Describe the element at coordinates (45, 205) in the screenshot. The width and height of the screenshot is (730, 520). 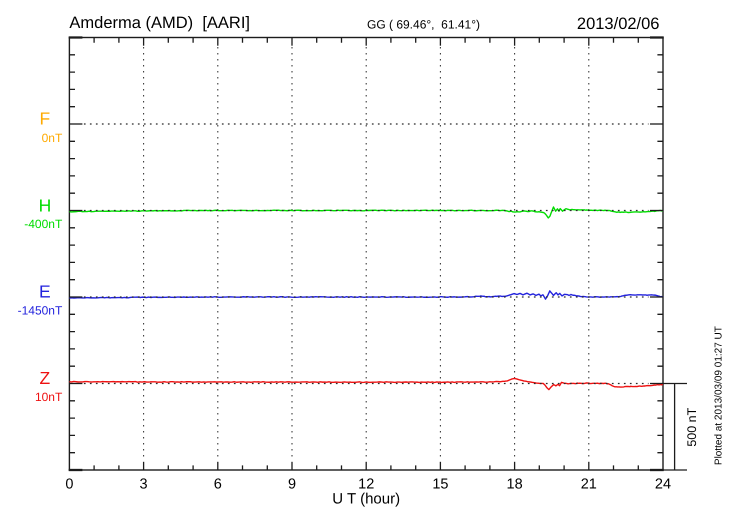
I see `svg-text: H` at that location.